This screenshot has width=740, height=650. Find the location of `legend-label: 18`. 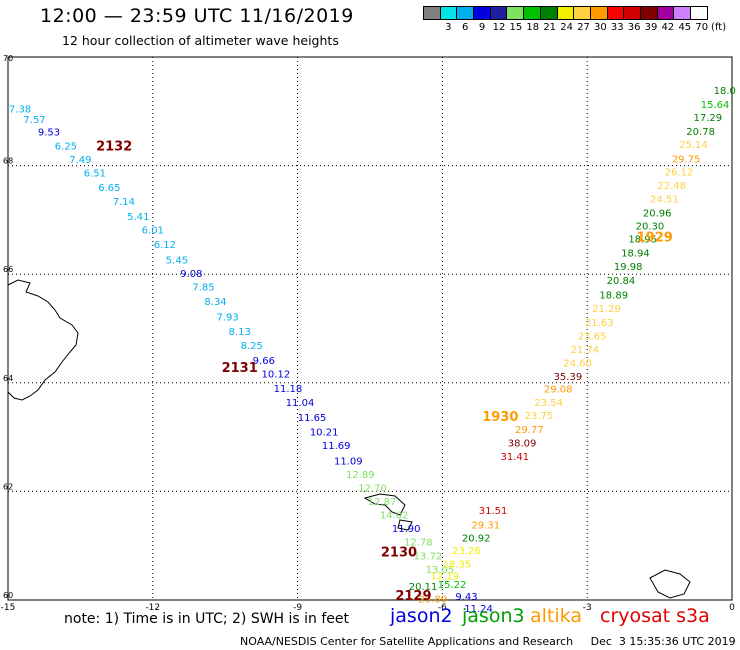

legend-label: 18 is located at coordinates (533, 27).